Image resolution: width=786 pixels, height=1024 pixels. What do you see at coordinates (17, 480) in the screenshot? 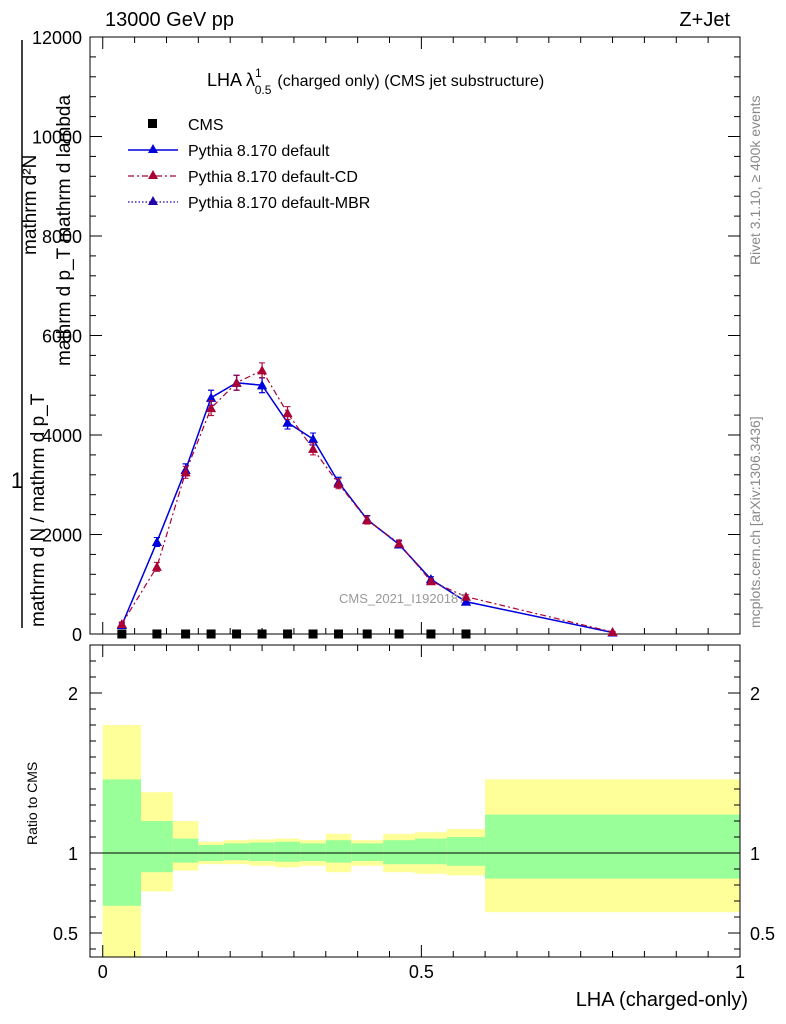
I see `y-axis-label-numerator: 1` at bounding box center [17, 480].